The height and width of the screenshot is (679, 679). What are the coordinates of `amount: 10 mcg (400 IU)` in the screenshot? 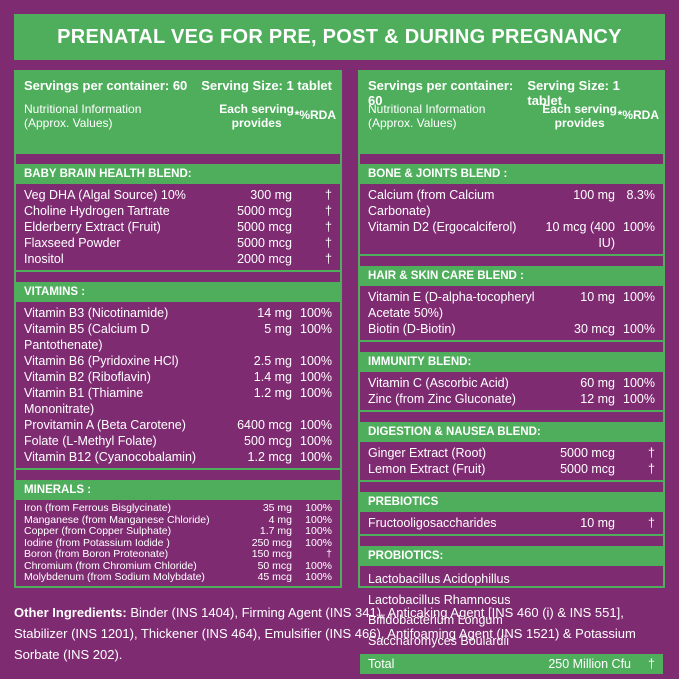 It's located at (580, 235).